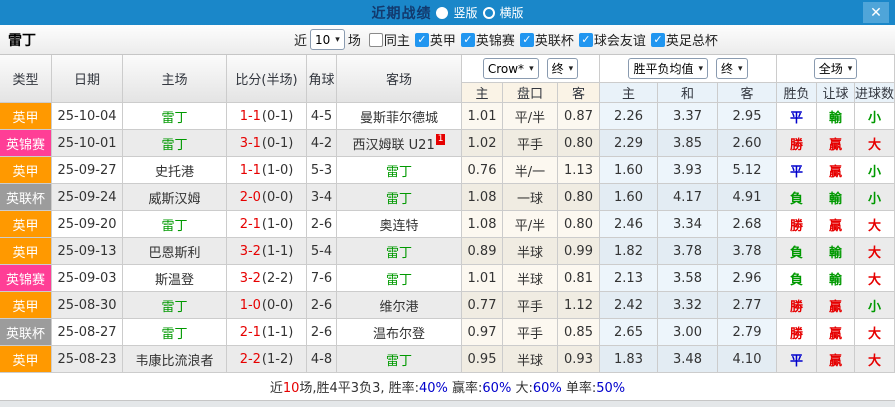  What do you see at coordinates (465, 13) in the screenshot?
I see `vertical-layout-label: 竖版` at bounding box center [465, 13].